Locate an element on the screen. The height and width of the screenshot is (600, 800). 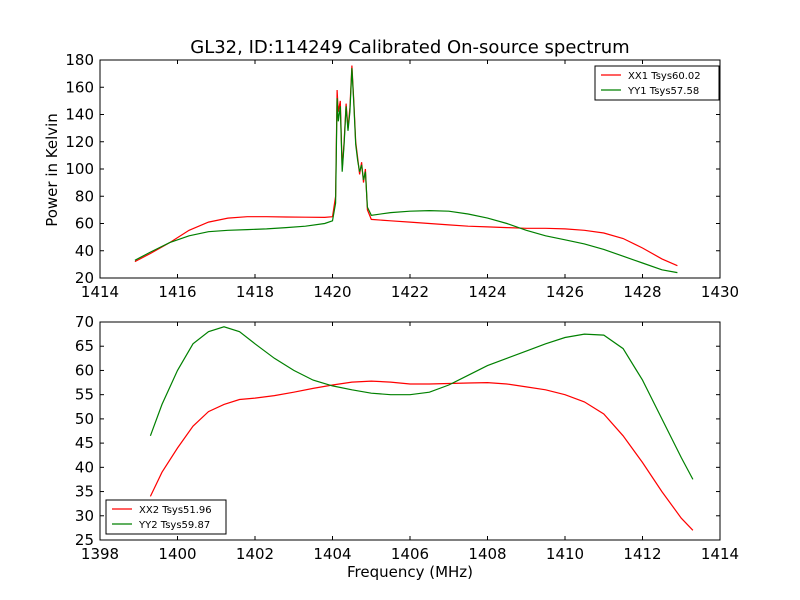
y-tick-label: 25 is located at coordinates (84, 540).